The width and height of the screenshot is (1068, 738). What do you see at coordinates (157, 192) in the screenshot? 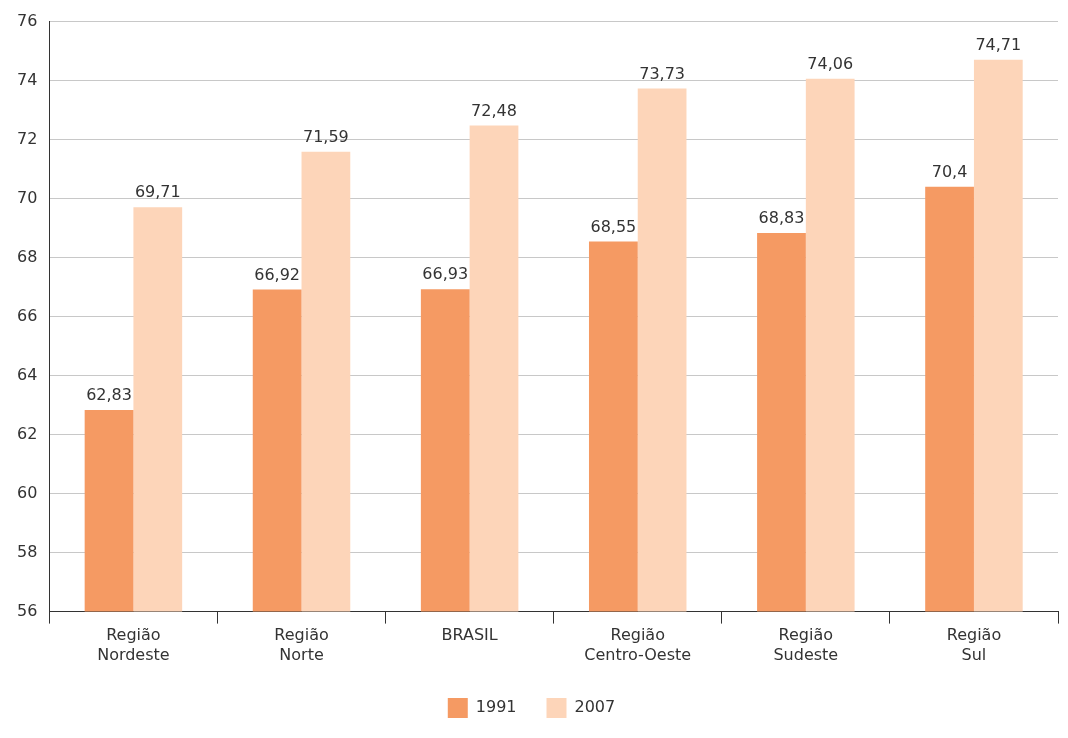
I see `data-label: 69,71` at bounding box center [157, 192].